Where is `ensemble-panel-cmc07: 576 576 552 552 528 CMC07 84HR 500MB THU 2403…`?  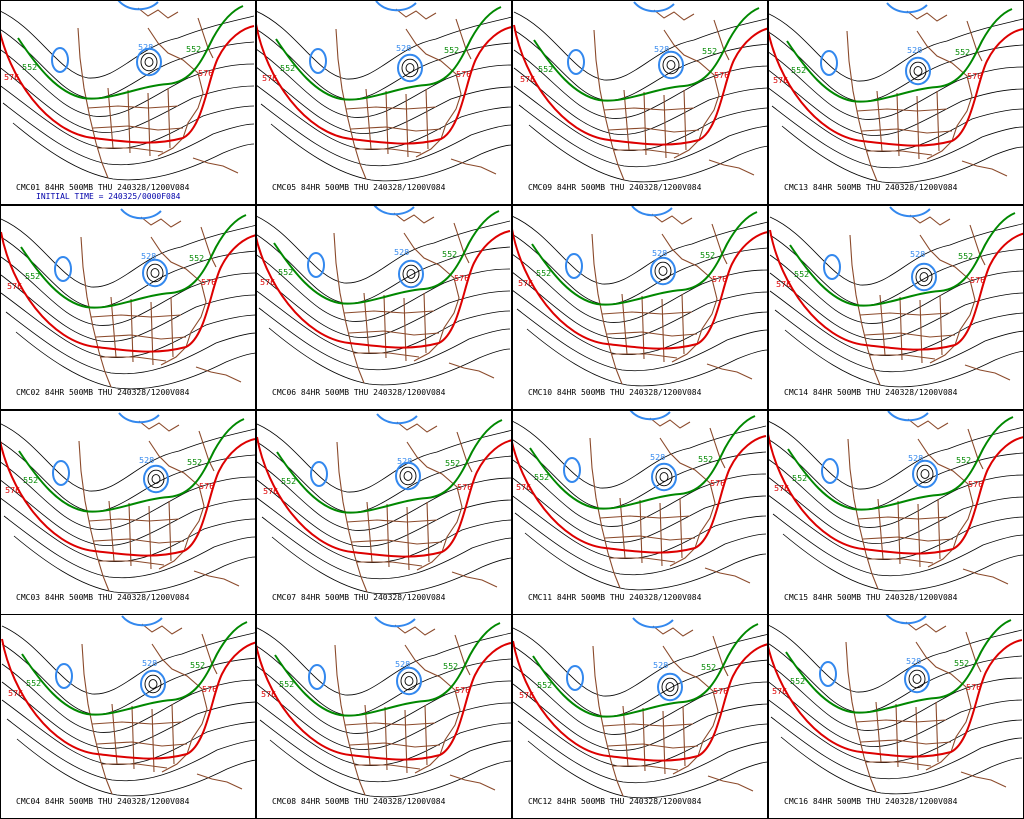 ensemble-panel-cmc07: 576 576 552 552 528 CMC07 84HR 500MB THU 2403… is located at coordinates (384, 512).